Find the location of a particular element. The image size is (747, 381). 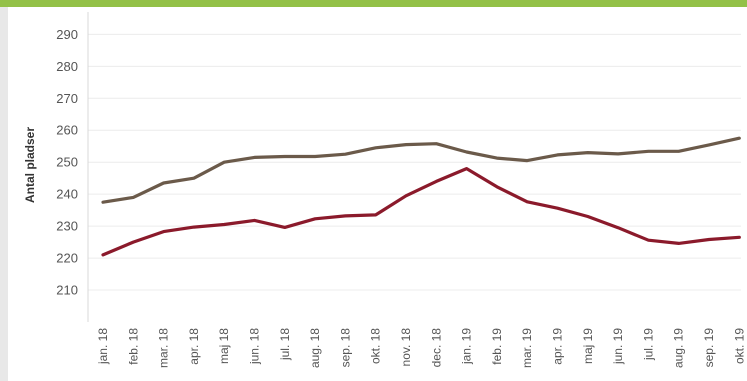

x-tick-label: jul. 19 is located at coordinates (648, 344).